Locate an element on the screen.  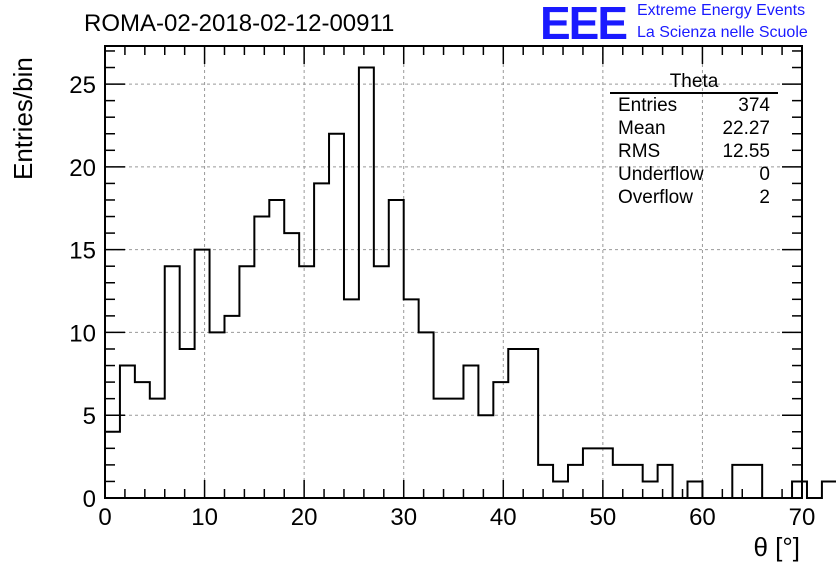
y-tick-label: 20 is located at coordinates (82, 168).